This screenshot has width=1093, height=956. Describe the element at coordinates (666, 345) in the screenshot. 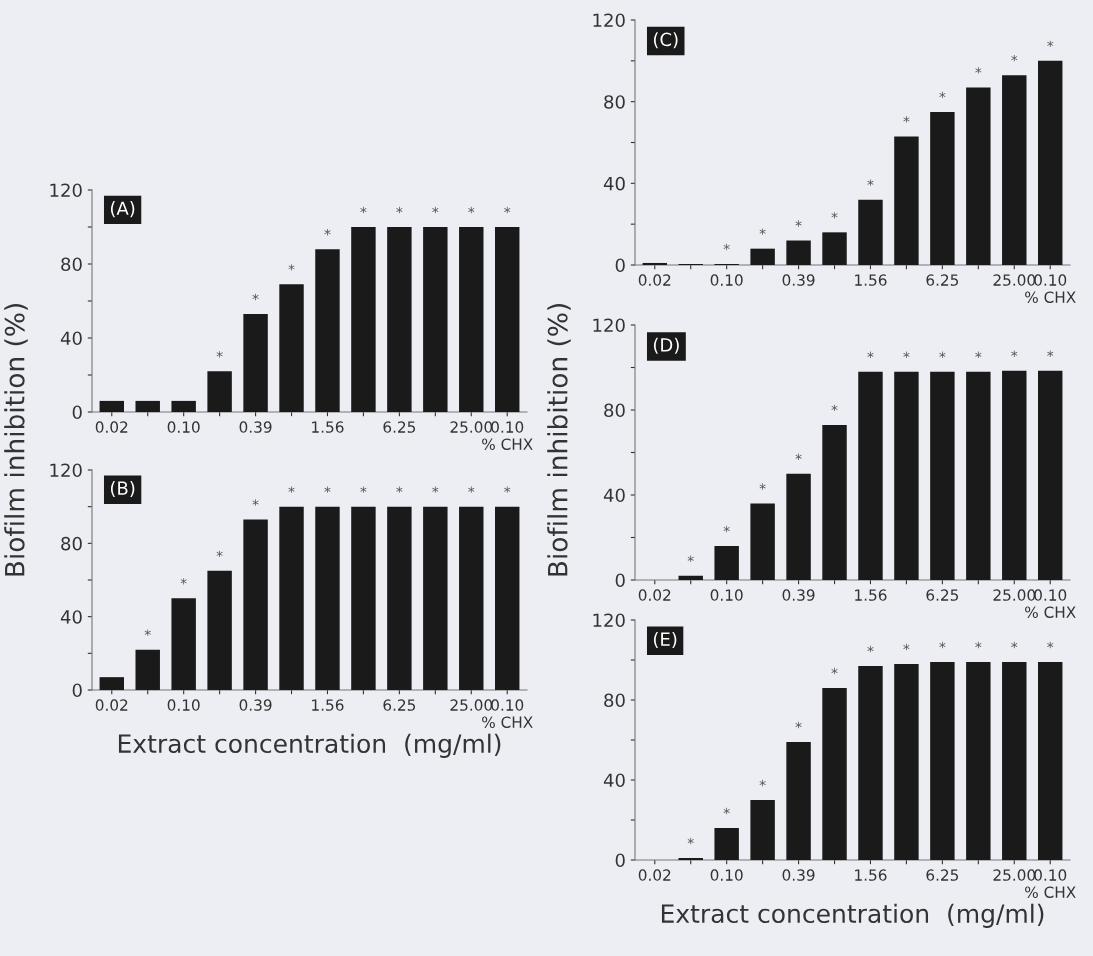

I see `text: (D)` at that location.